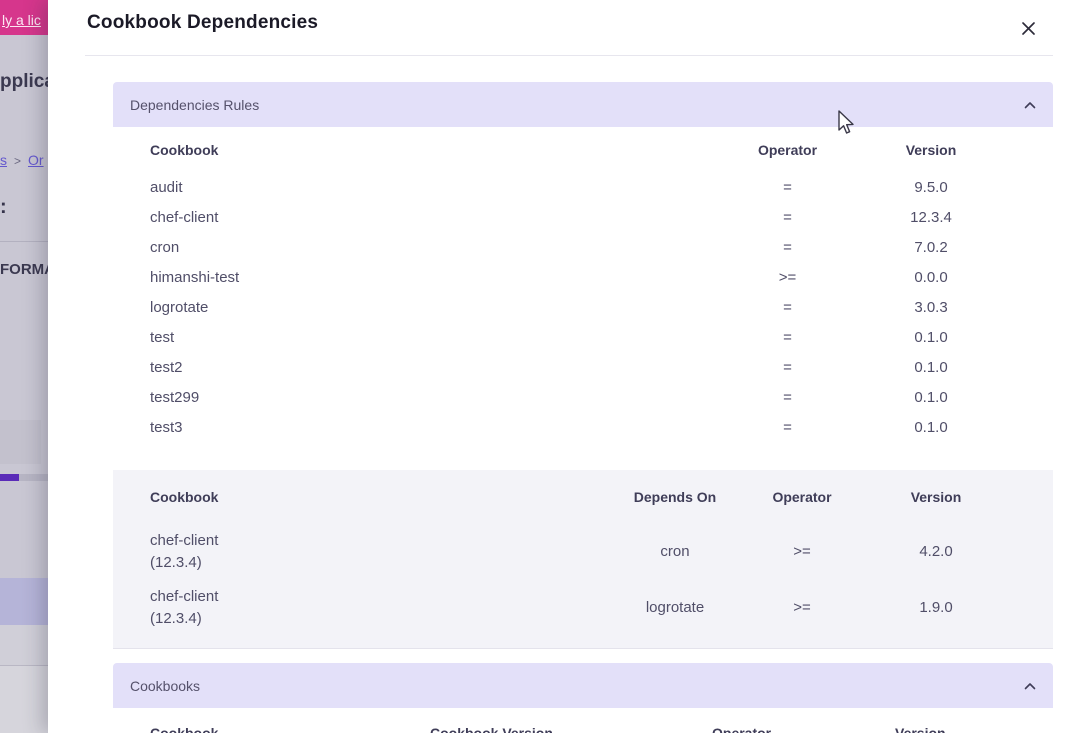 The height and width of the screenshot is (733, 1085). Describe the element at coordinates (583, 104) in the screenshot. I see `dependencies-rules-accordion-header: Dependencies Rules` at that location.